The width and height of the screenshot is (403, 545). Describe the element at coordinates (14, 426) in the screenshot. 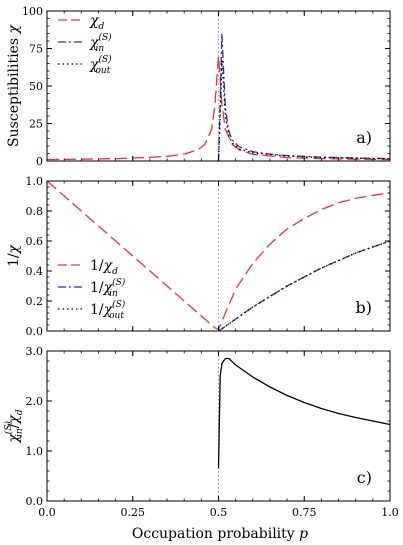

I see `y-axis-label: χ(S)in/χd` at that location.